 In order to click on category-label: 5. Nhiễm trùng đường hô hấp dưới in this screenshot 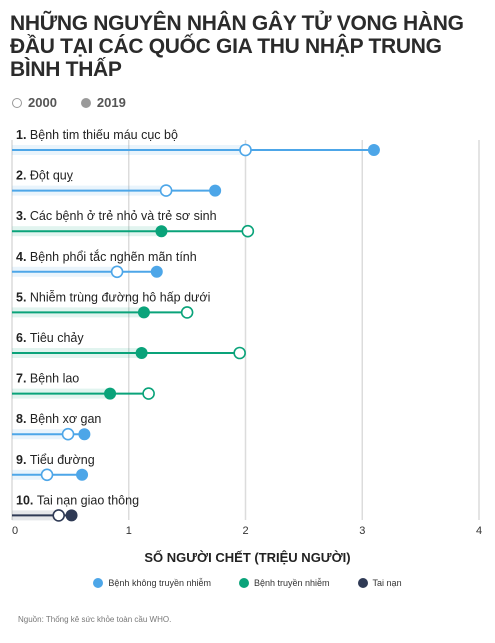, I will do `click(113, 296)`.